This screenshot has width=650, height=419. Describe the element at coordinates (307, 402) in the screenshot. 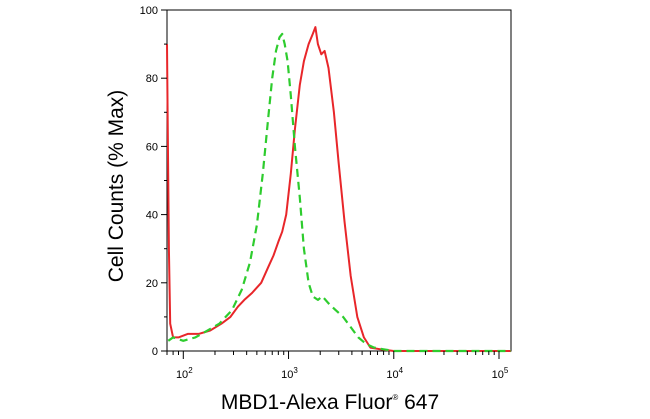

I see `x-axis-title-main: MBD1-Alexa Fluor` at that location.